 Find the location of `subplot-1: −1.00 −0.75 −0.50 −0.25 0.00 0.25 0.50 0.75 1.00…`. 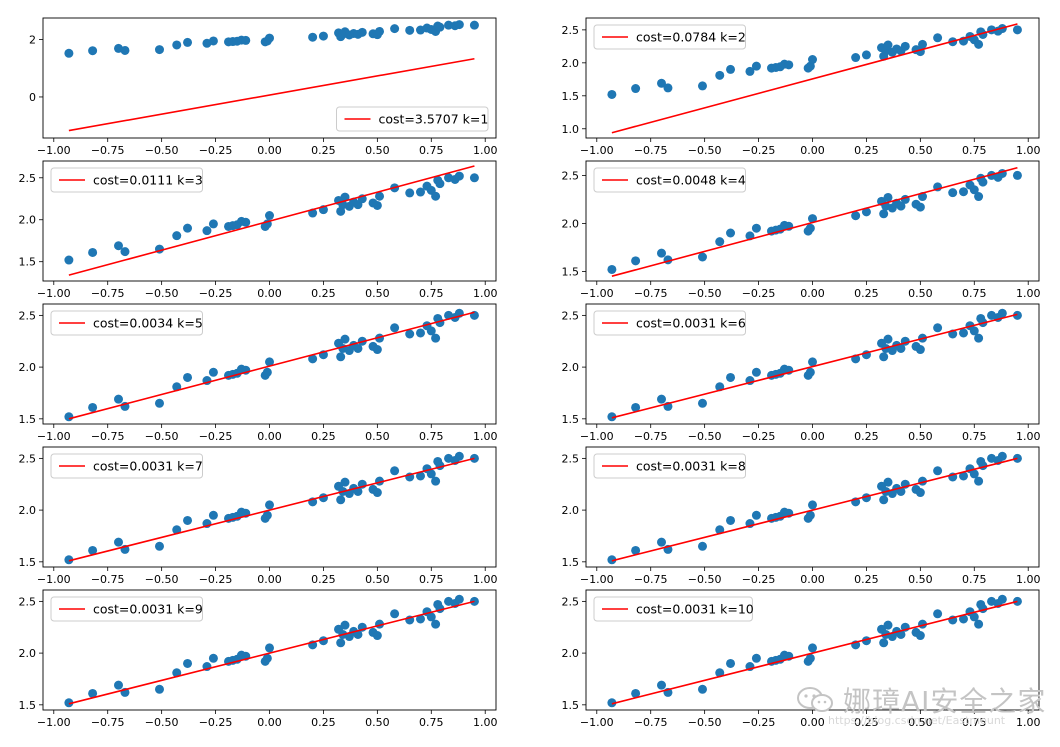

subplot-1: −1.00 −0.75 −0.50 −0.25 0.00 0.25 0.50 0.75 1.00… is located at coordinates (263, 87).